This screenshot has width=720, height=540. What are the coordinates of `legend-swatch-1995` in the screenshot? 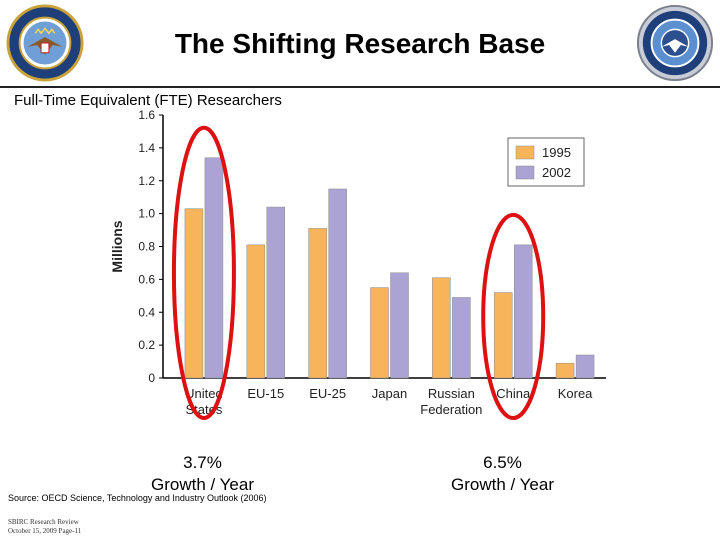 It's located at (525, 152).